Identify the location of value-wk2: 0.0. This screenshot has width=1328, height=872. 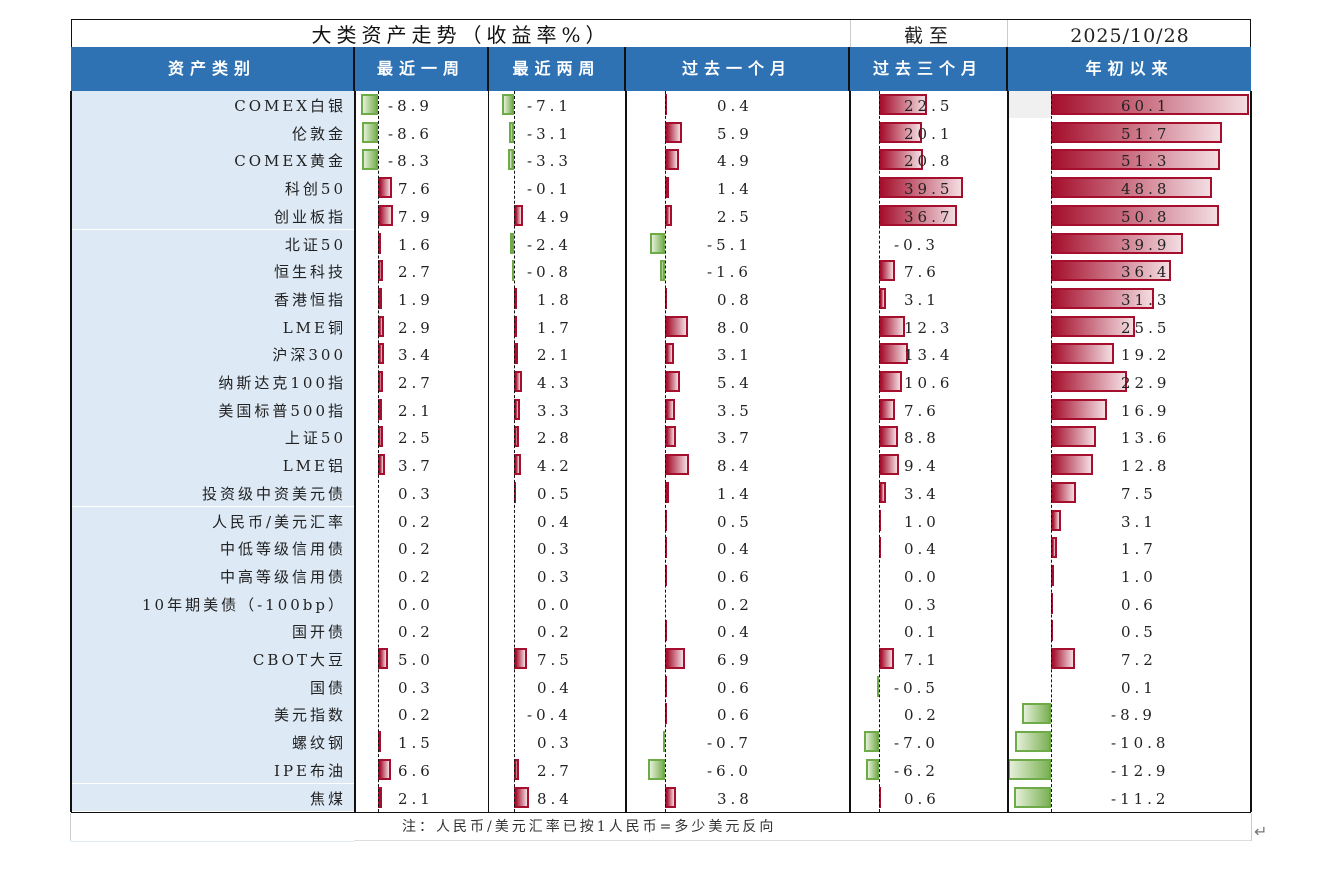
(555, 604).